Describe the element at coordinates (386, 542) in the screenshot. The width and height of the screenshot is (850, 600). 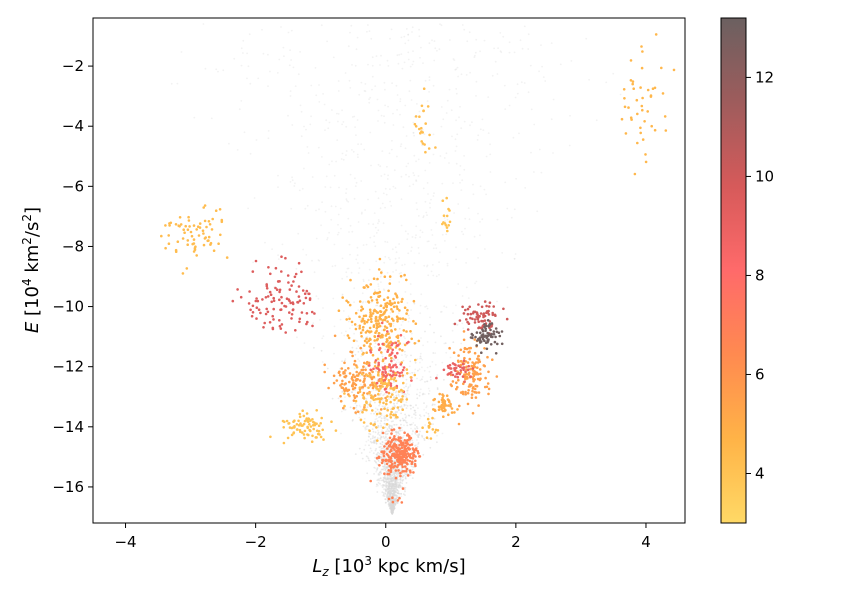
I see `x-tick-label: 0` at that location.